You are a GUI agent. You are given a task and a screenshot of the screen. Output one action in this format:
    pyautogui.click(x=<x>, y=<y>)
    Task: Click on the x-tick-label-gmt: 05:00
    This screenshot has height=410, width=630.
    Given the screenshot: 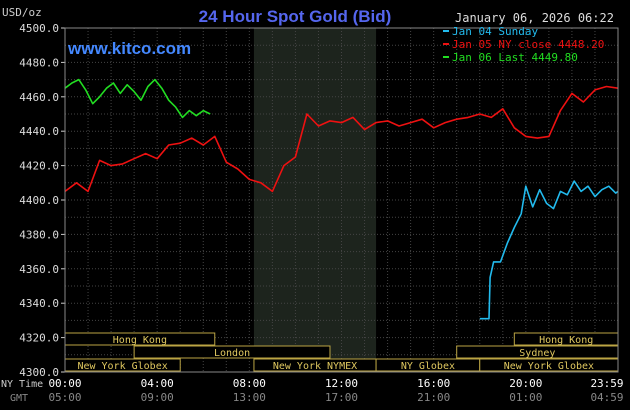 What is the action you would take?
    pyautogui.click(x=64, y=397)
    